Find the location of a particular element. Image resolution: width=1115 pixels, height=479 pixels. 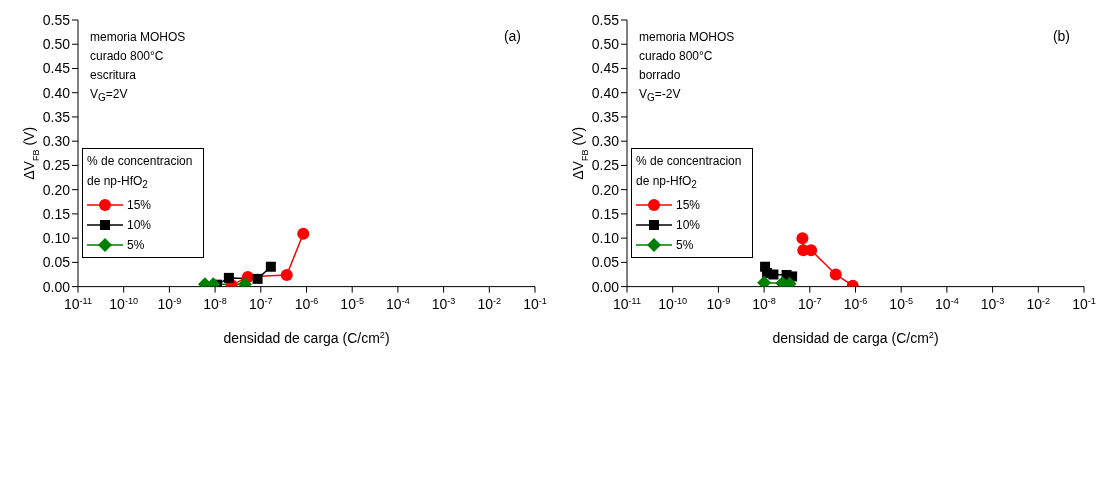

annotation: V$_{G}$=-2V is located at coordinates (660, 95).